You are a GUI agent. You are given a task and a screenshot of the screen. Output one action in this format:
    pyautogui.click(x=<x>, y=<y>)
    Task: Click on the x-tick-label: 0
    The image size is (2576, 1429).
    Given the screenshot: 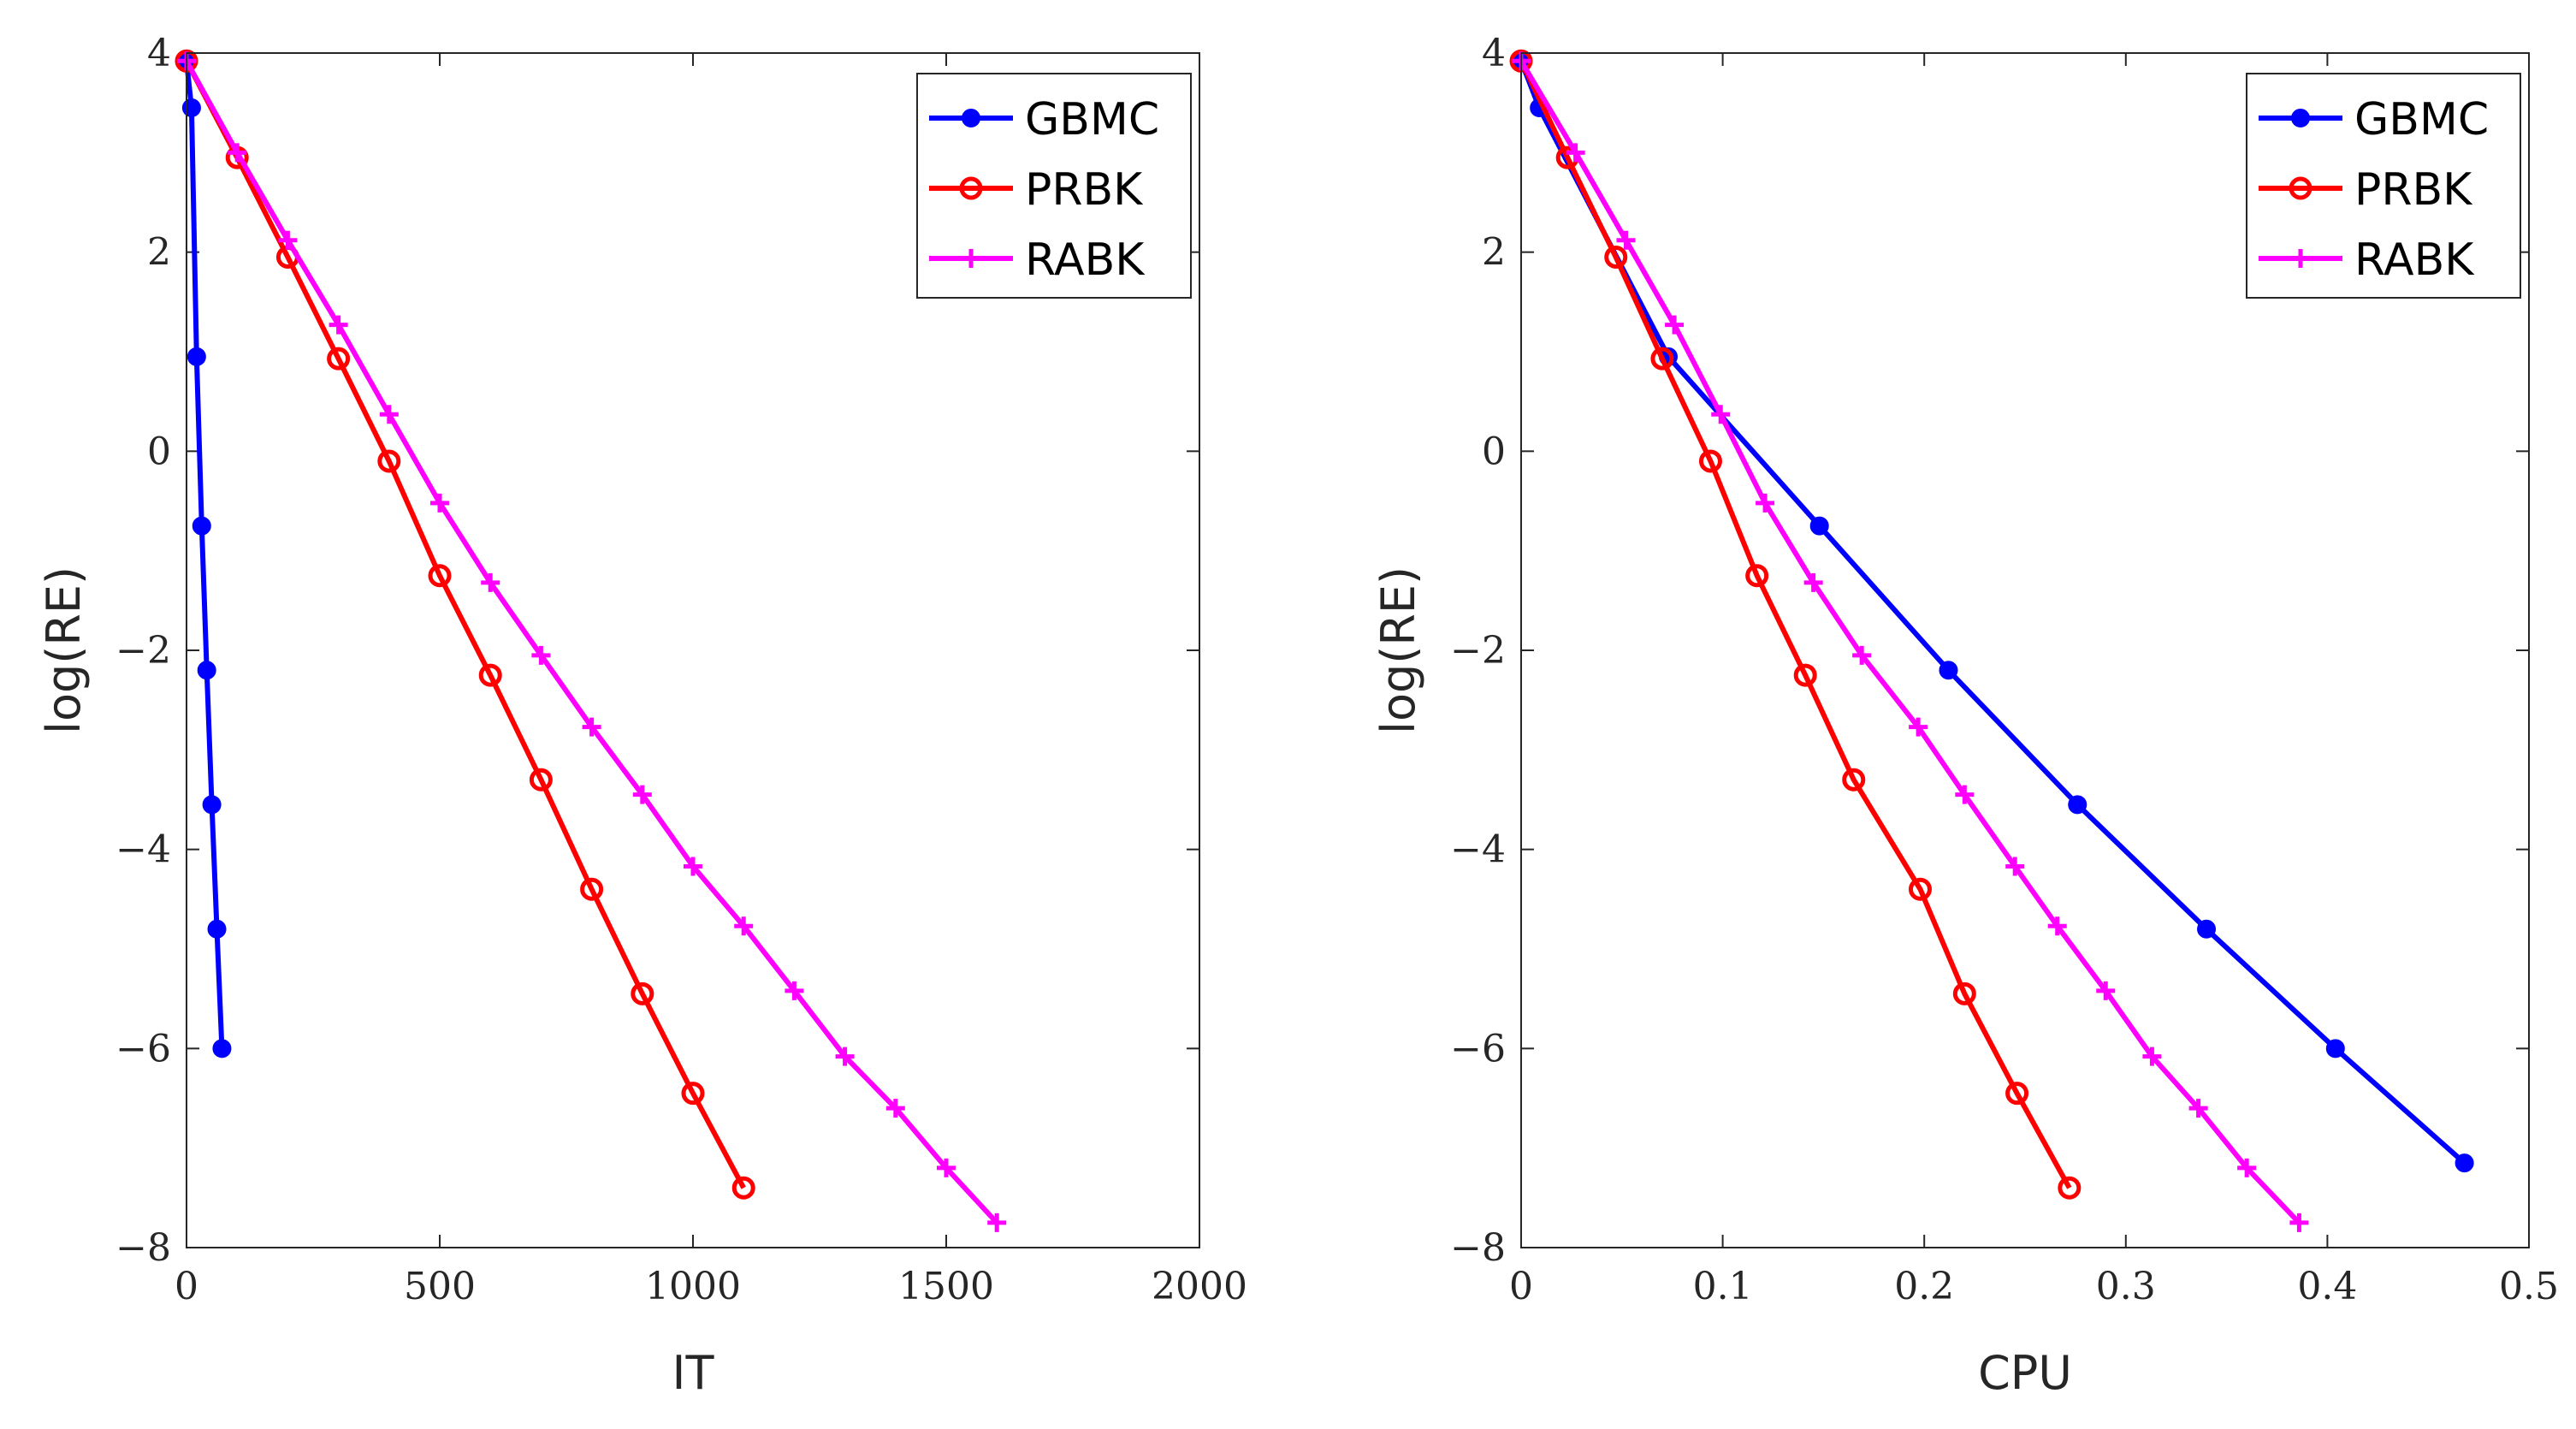 What is the action you would take?
    pyautogui.click(x=186, y=1286)
    